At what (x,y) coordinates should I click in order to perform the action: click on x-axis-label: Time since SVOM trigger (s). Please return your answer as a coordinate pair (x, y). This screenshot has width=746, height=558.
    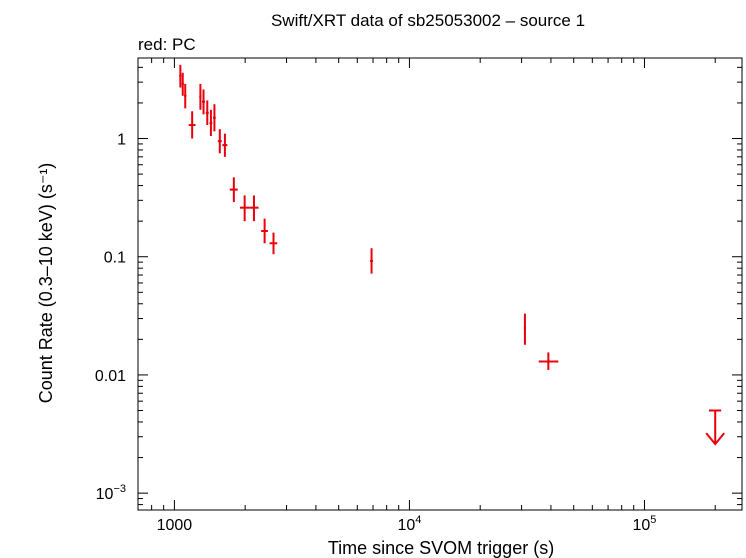
    Looking at the image, I should click on (441, 548).